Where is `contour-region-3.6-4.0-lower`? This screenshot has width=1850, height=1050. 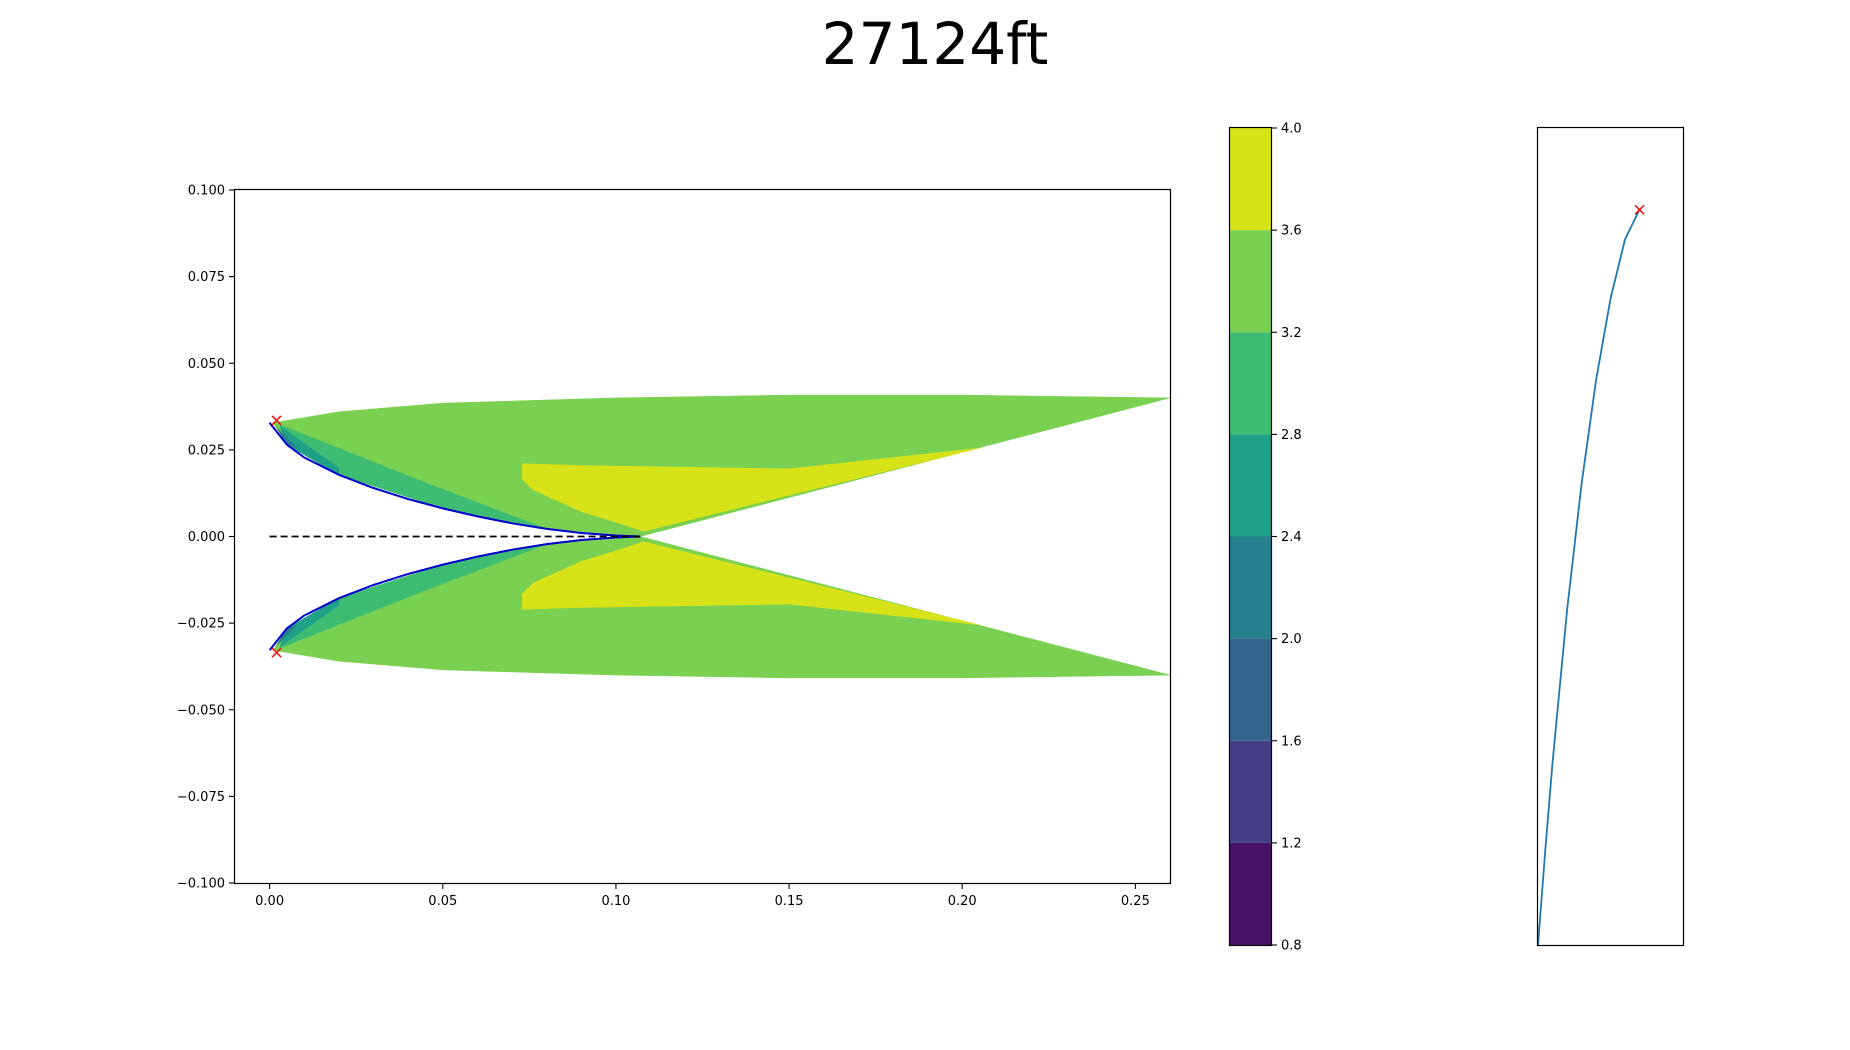
contour-region-3.6-4.0-lower is located at coordinates (751, 583).